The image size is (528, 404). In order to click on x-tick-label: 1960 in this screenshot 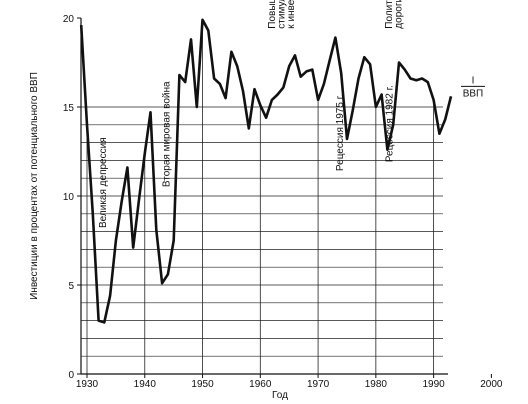, I will do `click(260, 384)`.